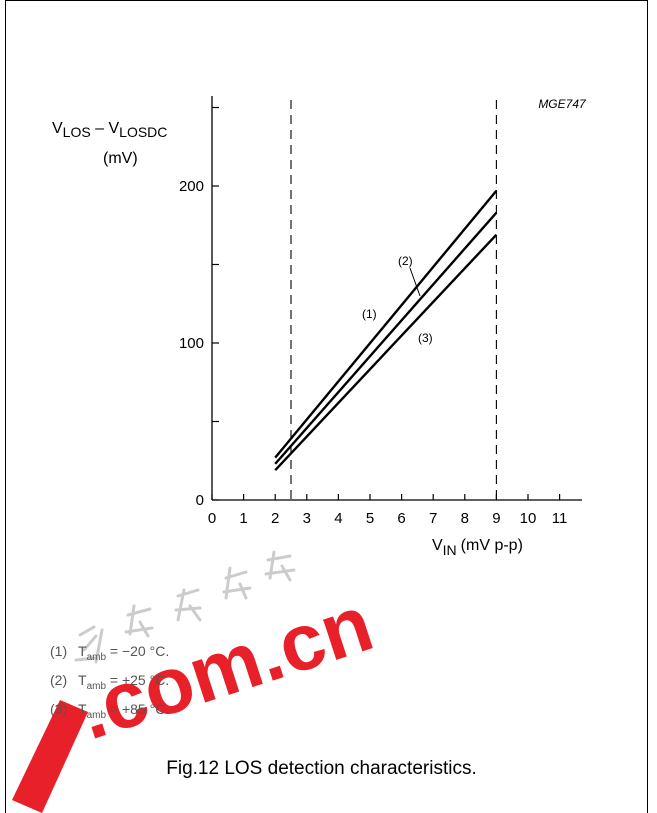 This screenshot has width=657, height=813. Describe the element at coordinates (370, 518) in the screenshot. I see `x-tick-label: 5` at that location.